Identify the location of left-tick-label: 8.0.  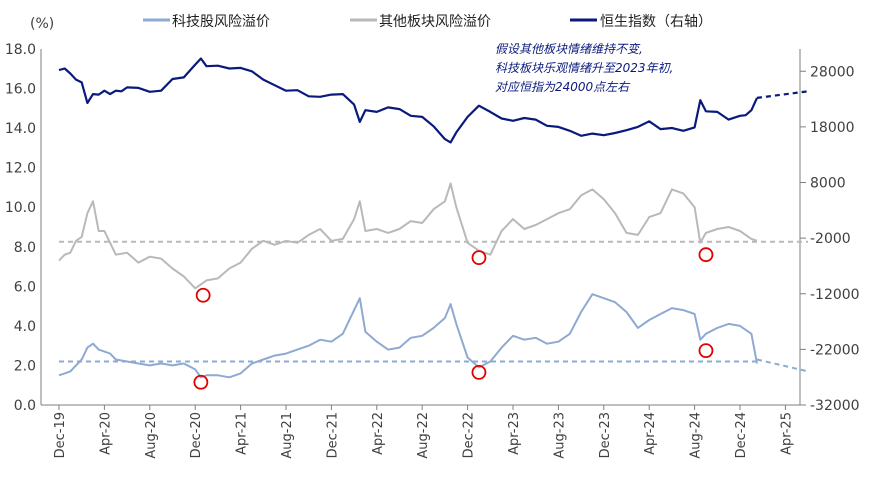
(25, 248).